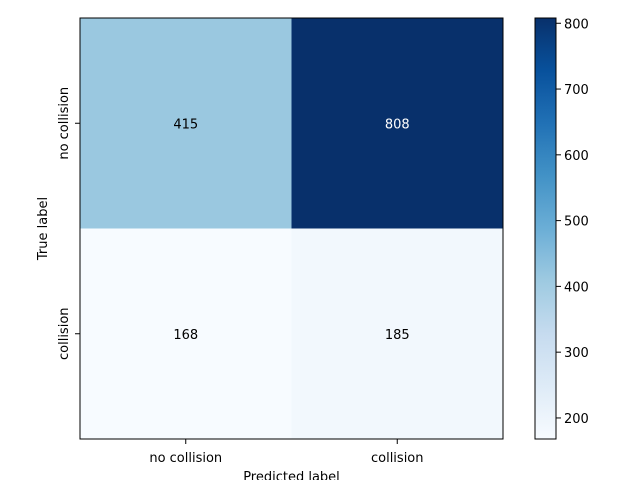  Describe the element at coordinates (576, 353) in the screenshot. I see `colorbar-tick-label: 300` at that location.